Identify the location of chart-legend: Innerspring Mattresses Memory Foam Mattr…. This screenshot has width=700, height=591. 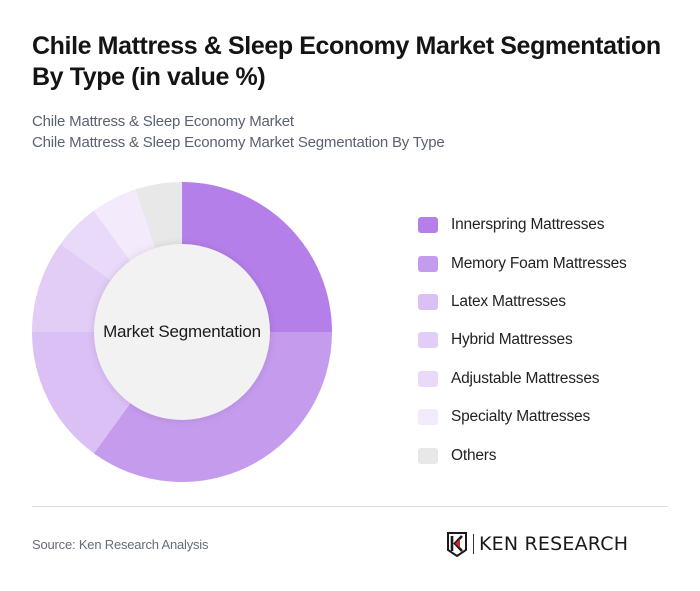
(522, 340).